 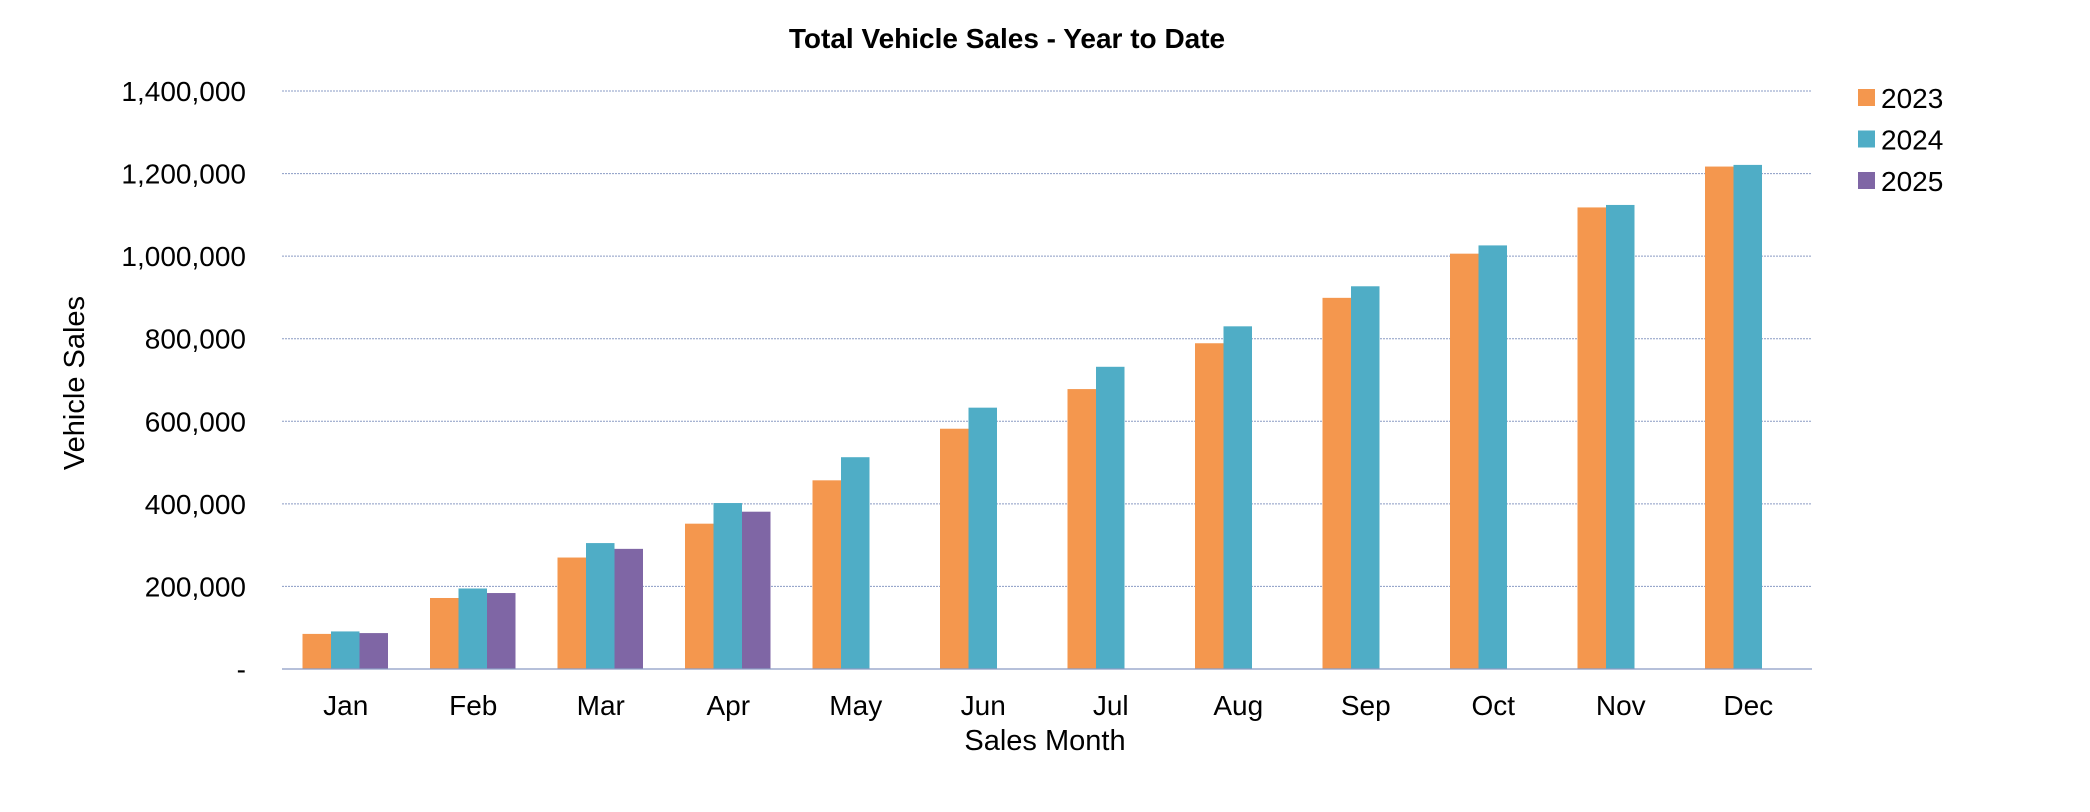 What do you see at coordinates (183, 174) in the screenshot?
I see `y-tick-label: 1,200,000` at bounding box center [183, 174].